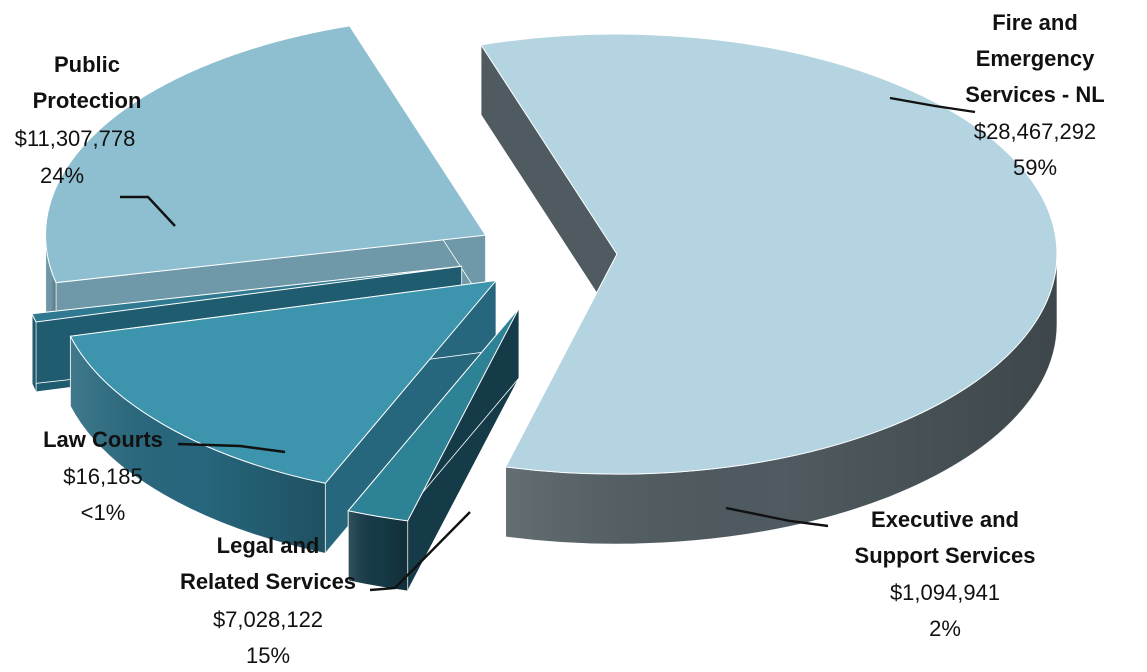 The image size is (1147, 672). I want to click on label-legal-percent: 15%, so click(268, 655).